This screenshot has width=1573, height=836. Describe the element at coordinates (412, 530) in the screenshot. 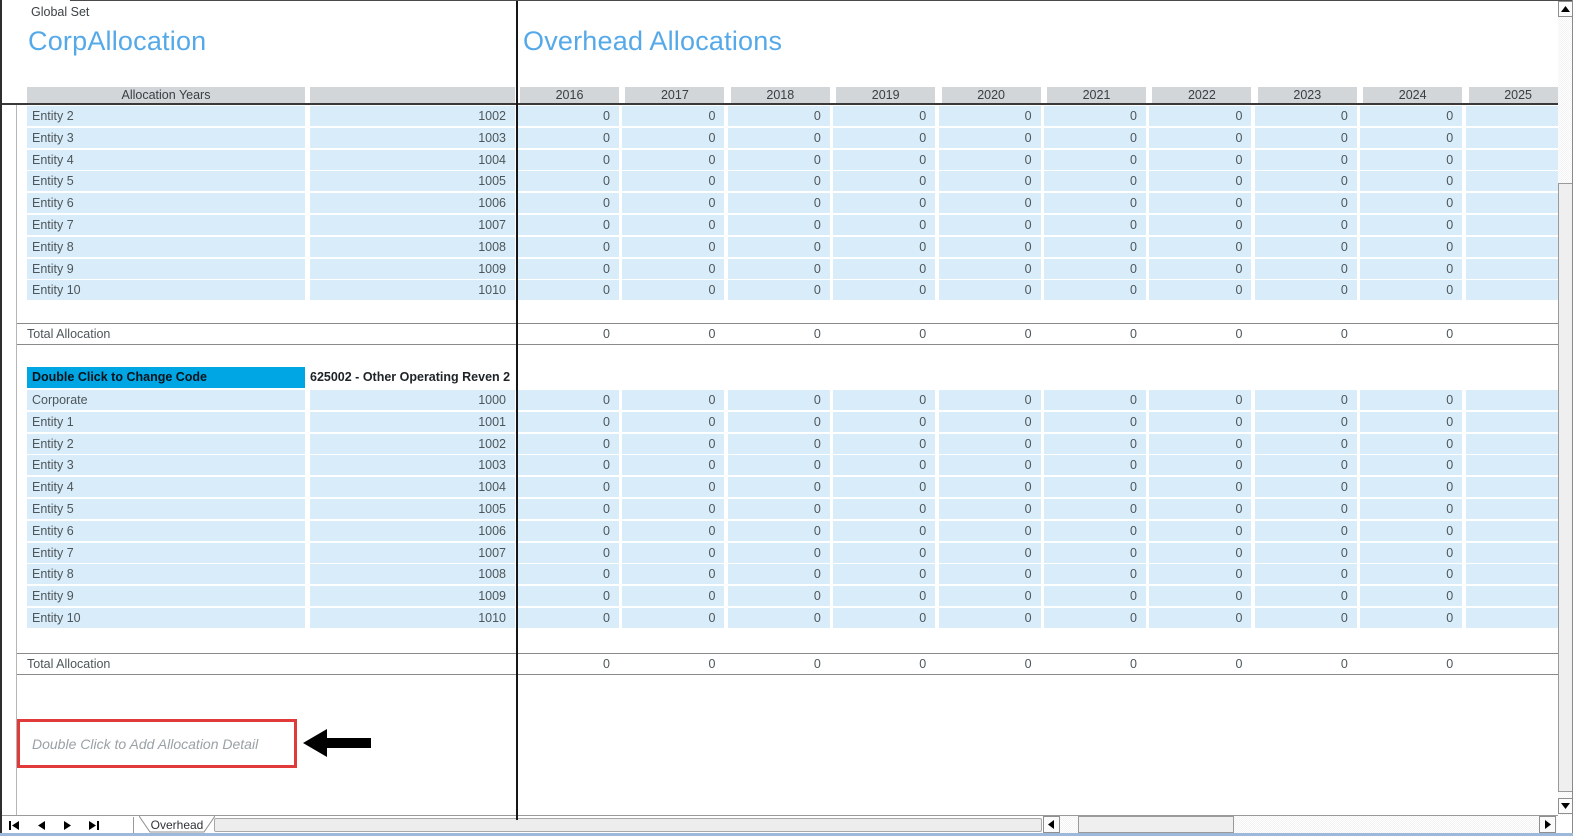

I see `row-code-cell: 1006` at that location.